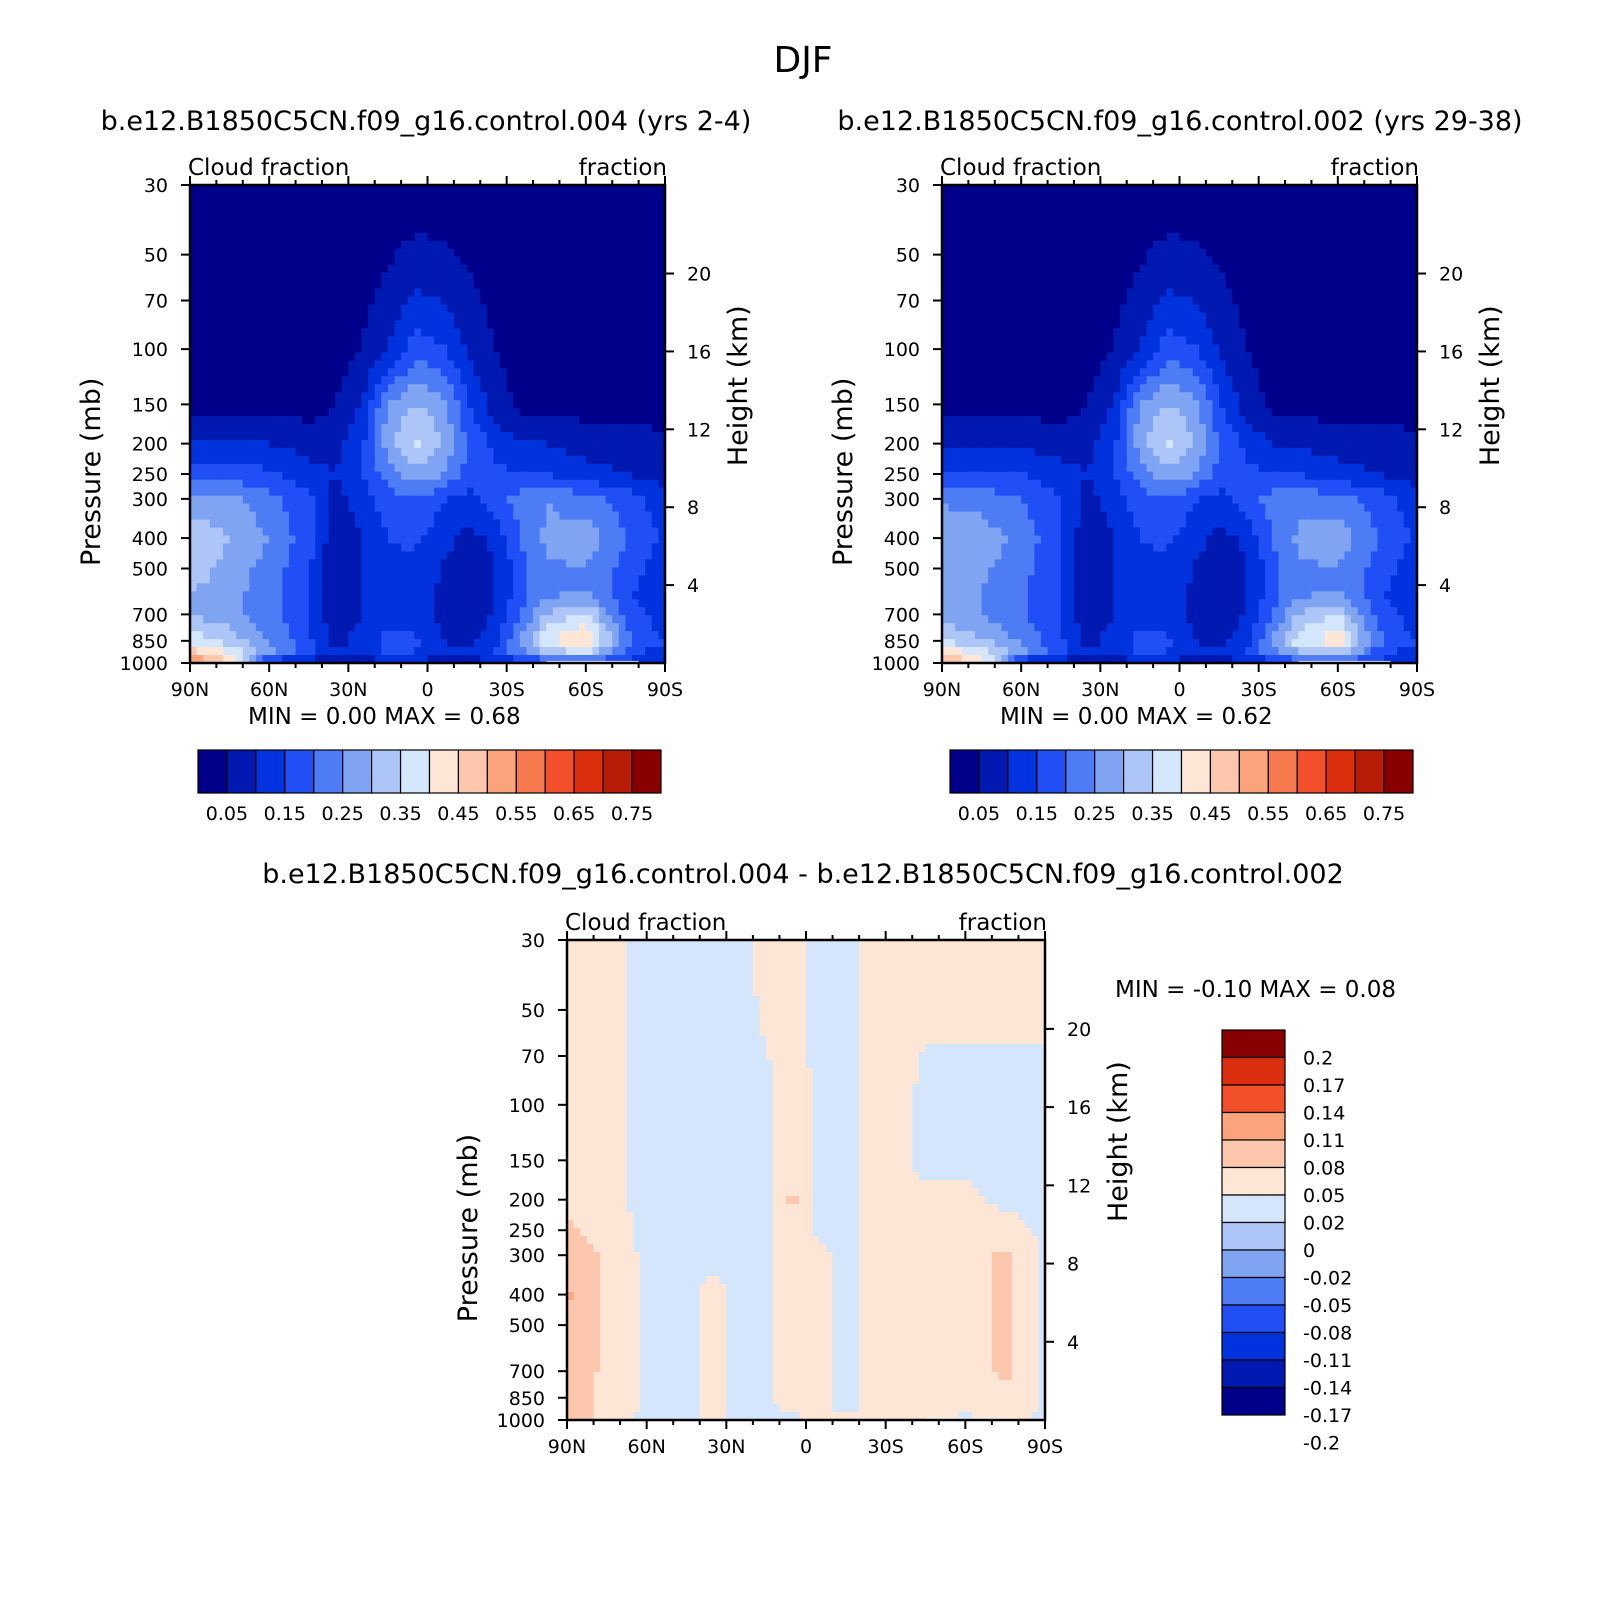 This screenshot has height=1606, width=1606. Describe the element at coordinates (150, 642) in the screenshot. I see `y-tick-label: 850` at that location.